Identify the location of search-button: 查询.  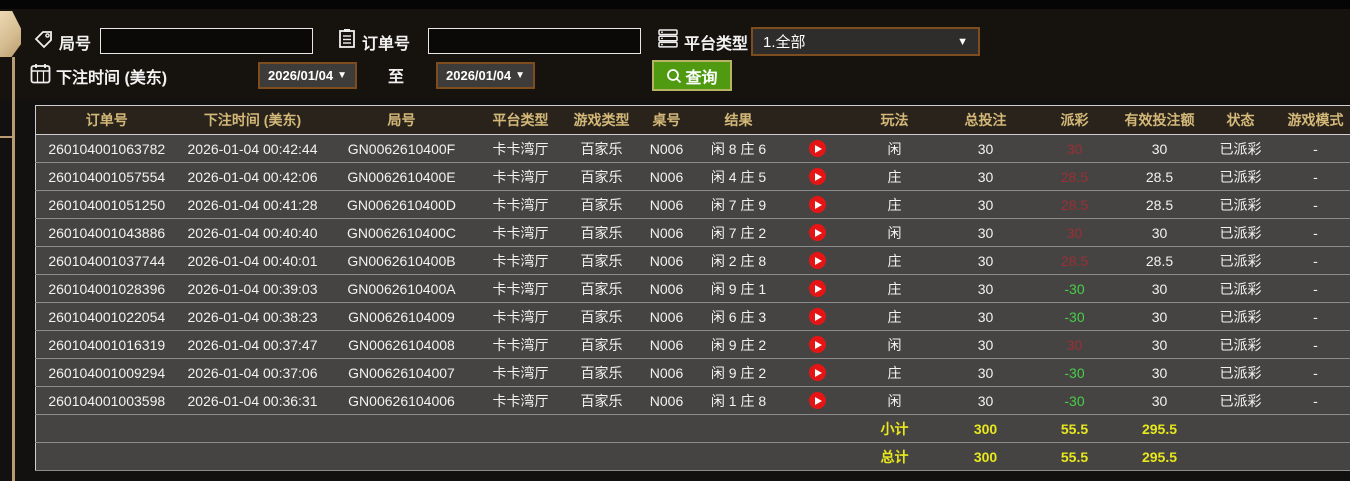
(692, 75).